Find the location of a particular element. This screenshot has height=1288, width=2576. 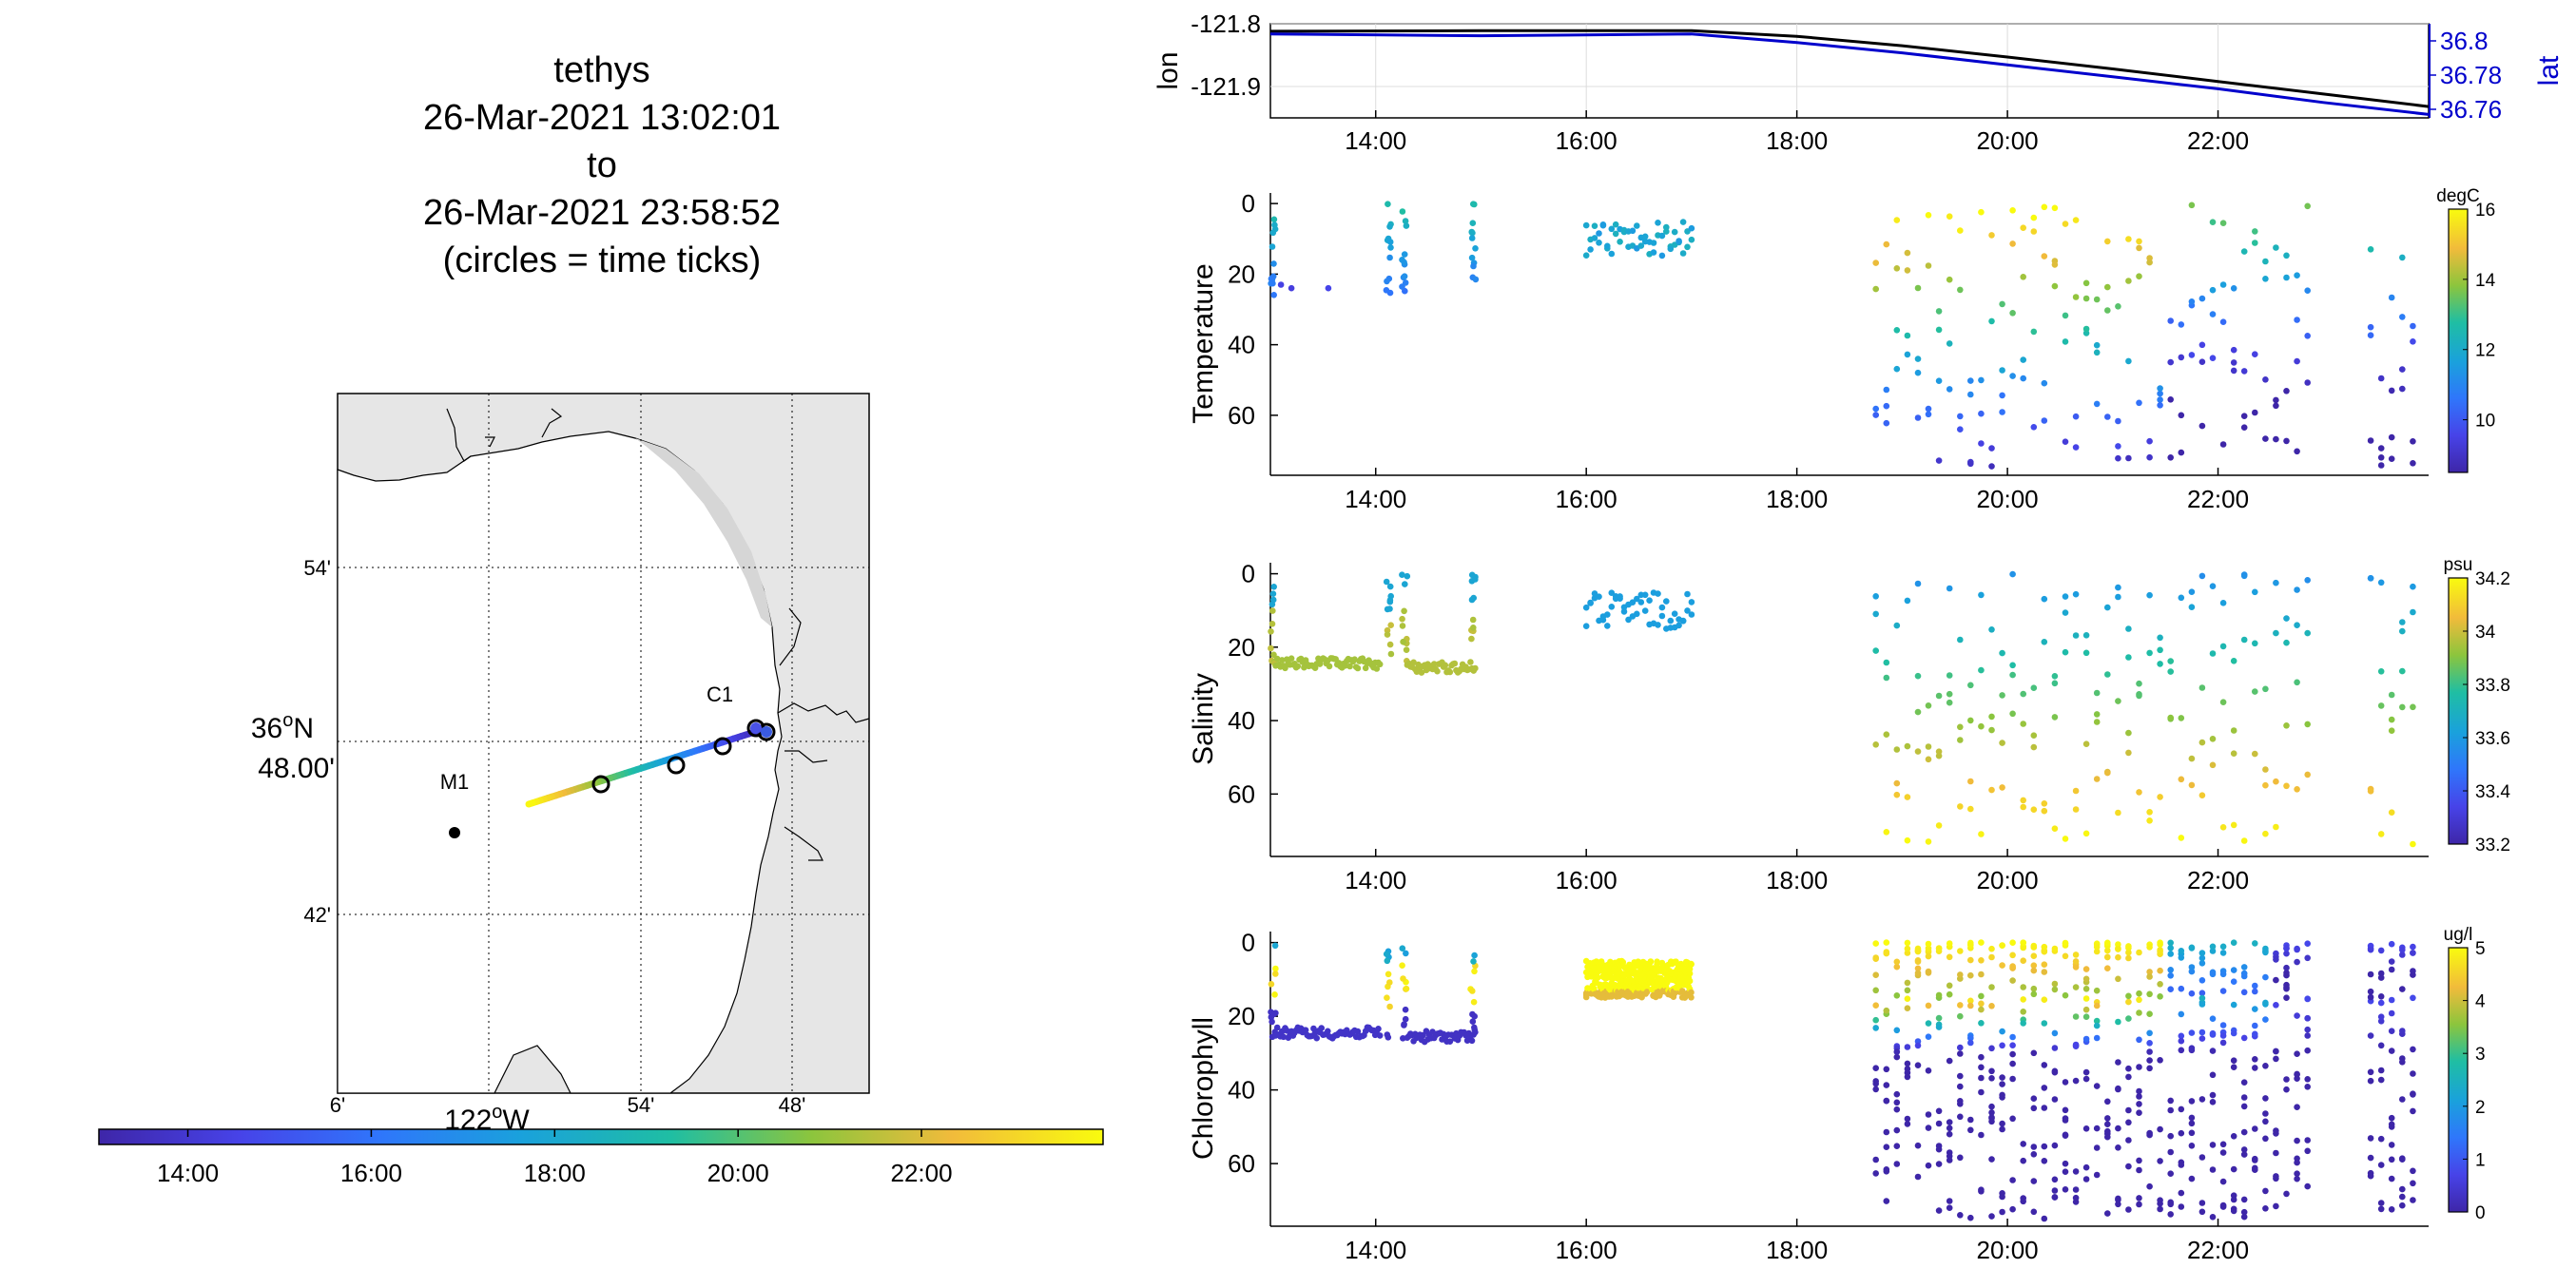

track-start-fill is located at coordinates (756, 728).